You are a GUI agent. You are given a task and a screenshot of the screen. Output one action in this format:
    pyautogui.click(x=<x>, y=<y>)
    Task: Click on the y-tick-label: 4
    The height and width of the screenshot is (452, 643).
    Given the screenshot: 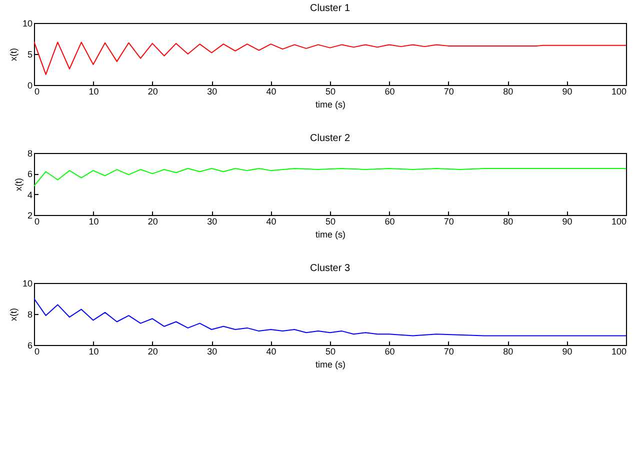 What is the action you would take?
    pyautogui.click(x=29, y=195)
    